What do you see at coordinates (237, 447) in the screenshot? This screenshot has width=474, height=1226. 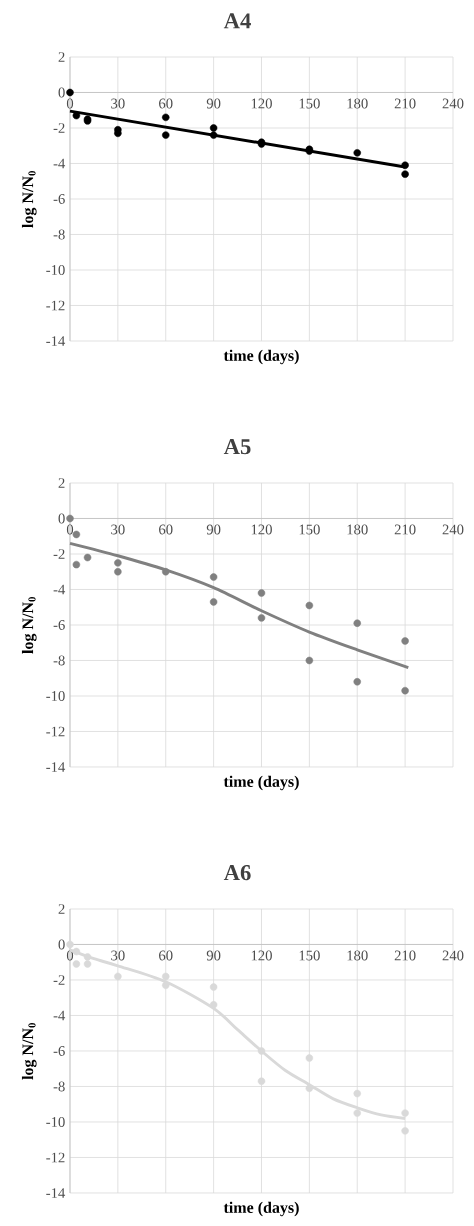 I see `chart-title: A5` at bounding box center [237, 447].